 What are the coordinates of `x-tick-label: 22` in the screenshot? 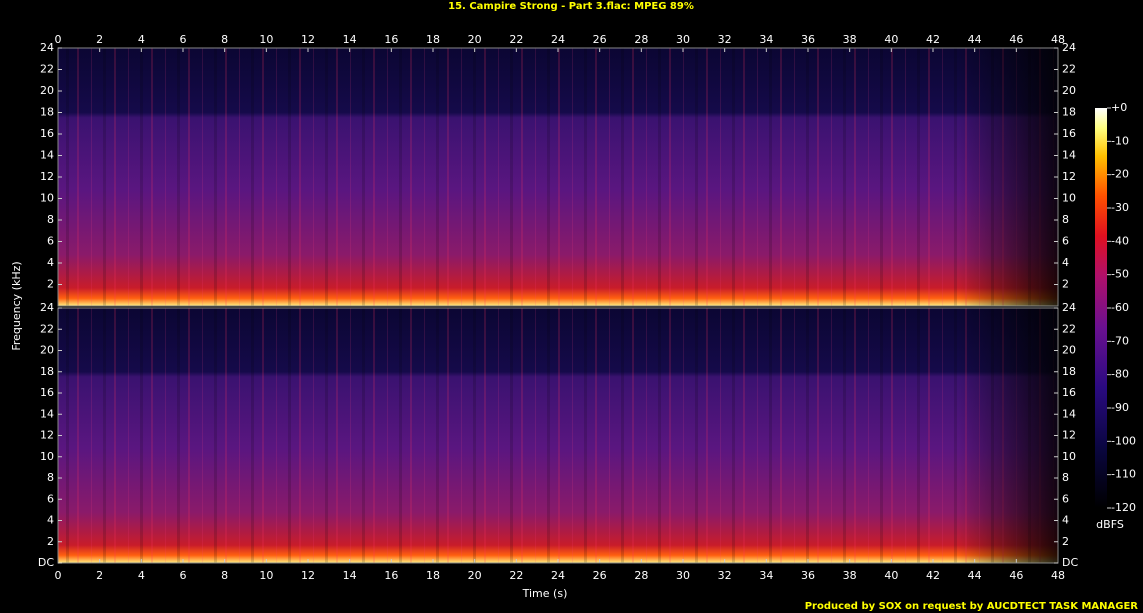 It's located at (516, 39).